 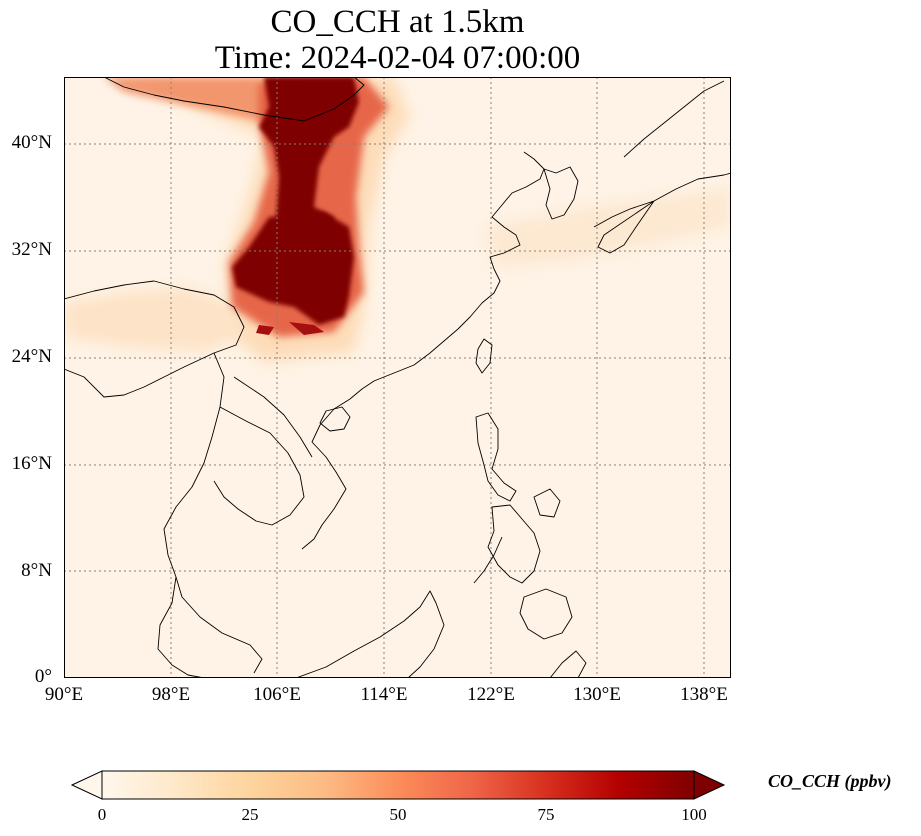 What do you see at coordinates (309, 157) in the screenshot?
I see `plume-core-north` at bounding box center [309, 157].